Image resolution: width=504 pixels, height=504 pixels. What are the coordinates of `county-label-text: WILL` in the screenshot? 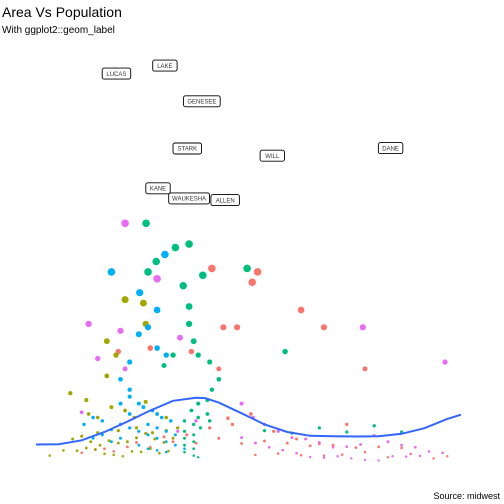 It's located at (272, 157).